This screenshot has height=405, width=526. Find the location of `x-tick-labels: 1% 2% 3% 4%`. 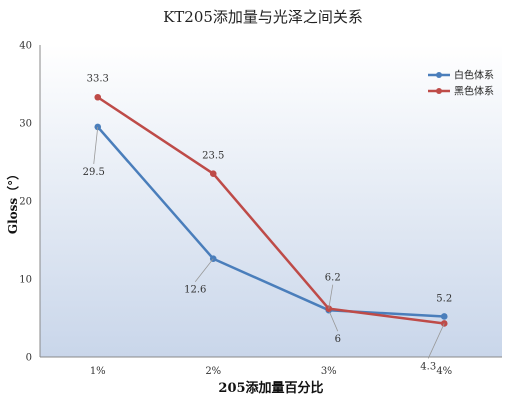

x-tick-labels: 1% 2% 3% 4% is located at coordinates (271, 371).